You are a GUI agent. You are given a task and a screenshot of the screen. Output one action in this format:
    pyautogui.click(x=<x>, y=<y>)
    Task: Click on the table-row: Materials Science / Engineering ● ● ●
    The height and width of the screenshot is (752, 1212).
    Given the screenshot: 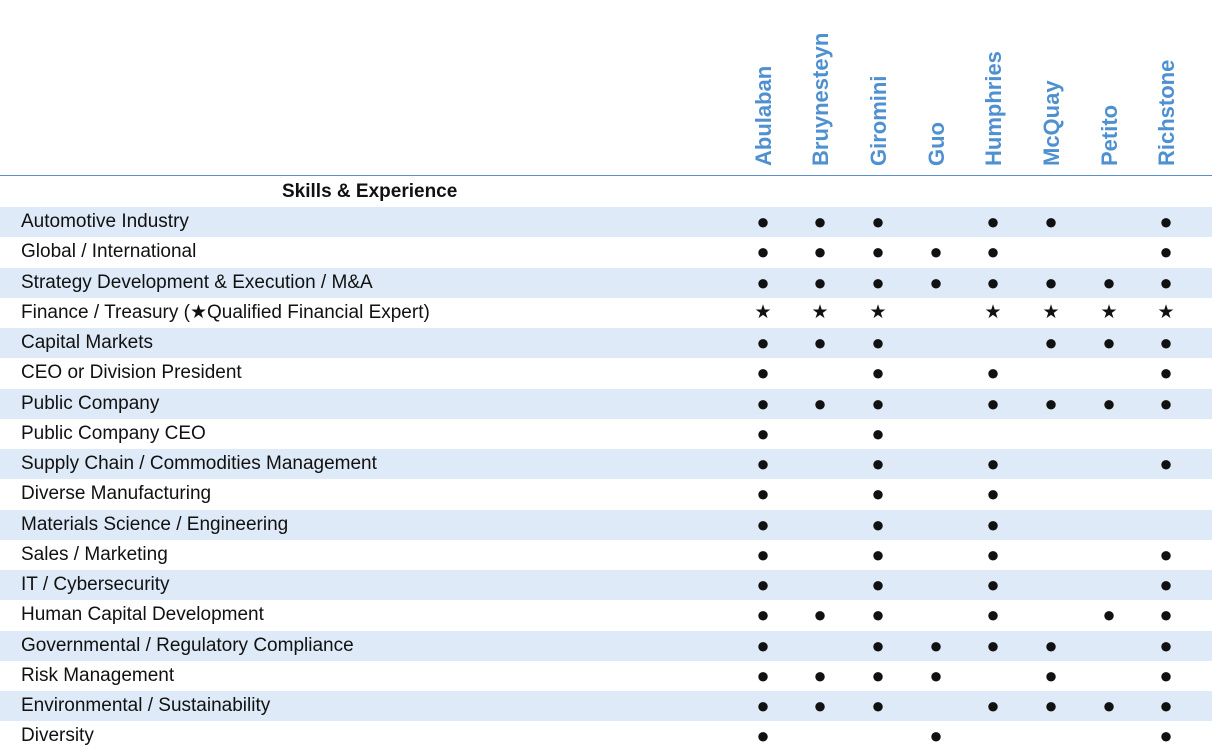 What is the action you would take?
    pyautogui.click(x=606, y=524)
    